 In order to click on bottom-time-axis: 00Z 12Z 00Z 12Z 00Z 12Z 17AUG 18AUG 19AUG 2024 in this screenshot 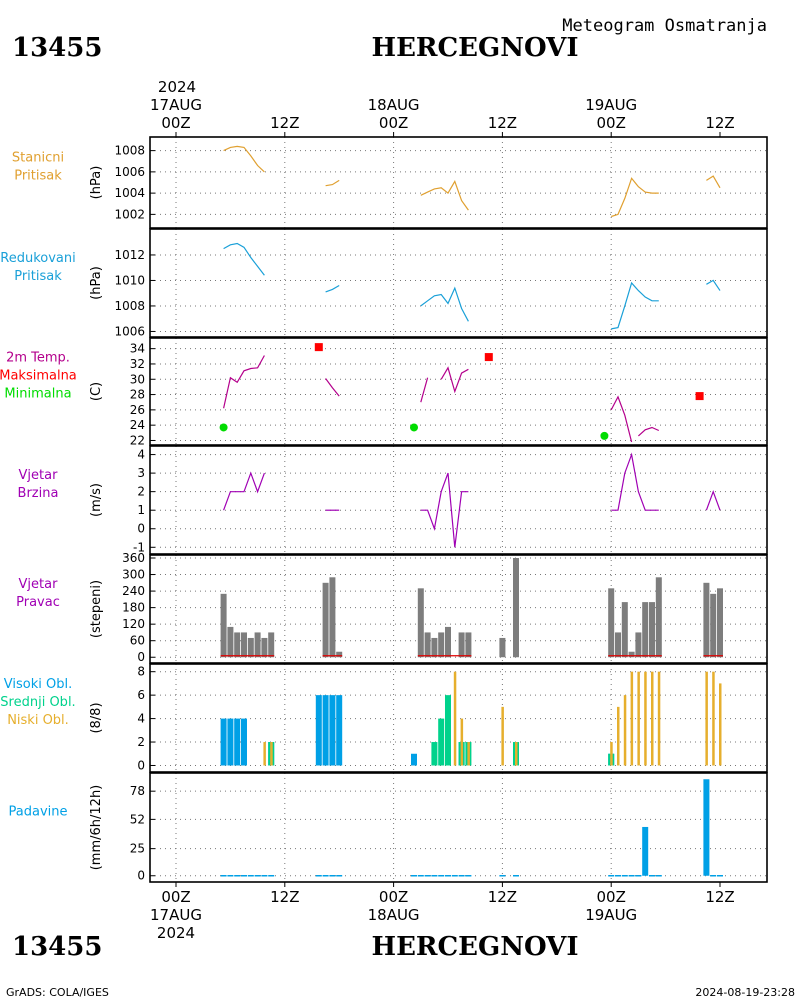, I will do `click(442, 912)`.